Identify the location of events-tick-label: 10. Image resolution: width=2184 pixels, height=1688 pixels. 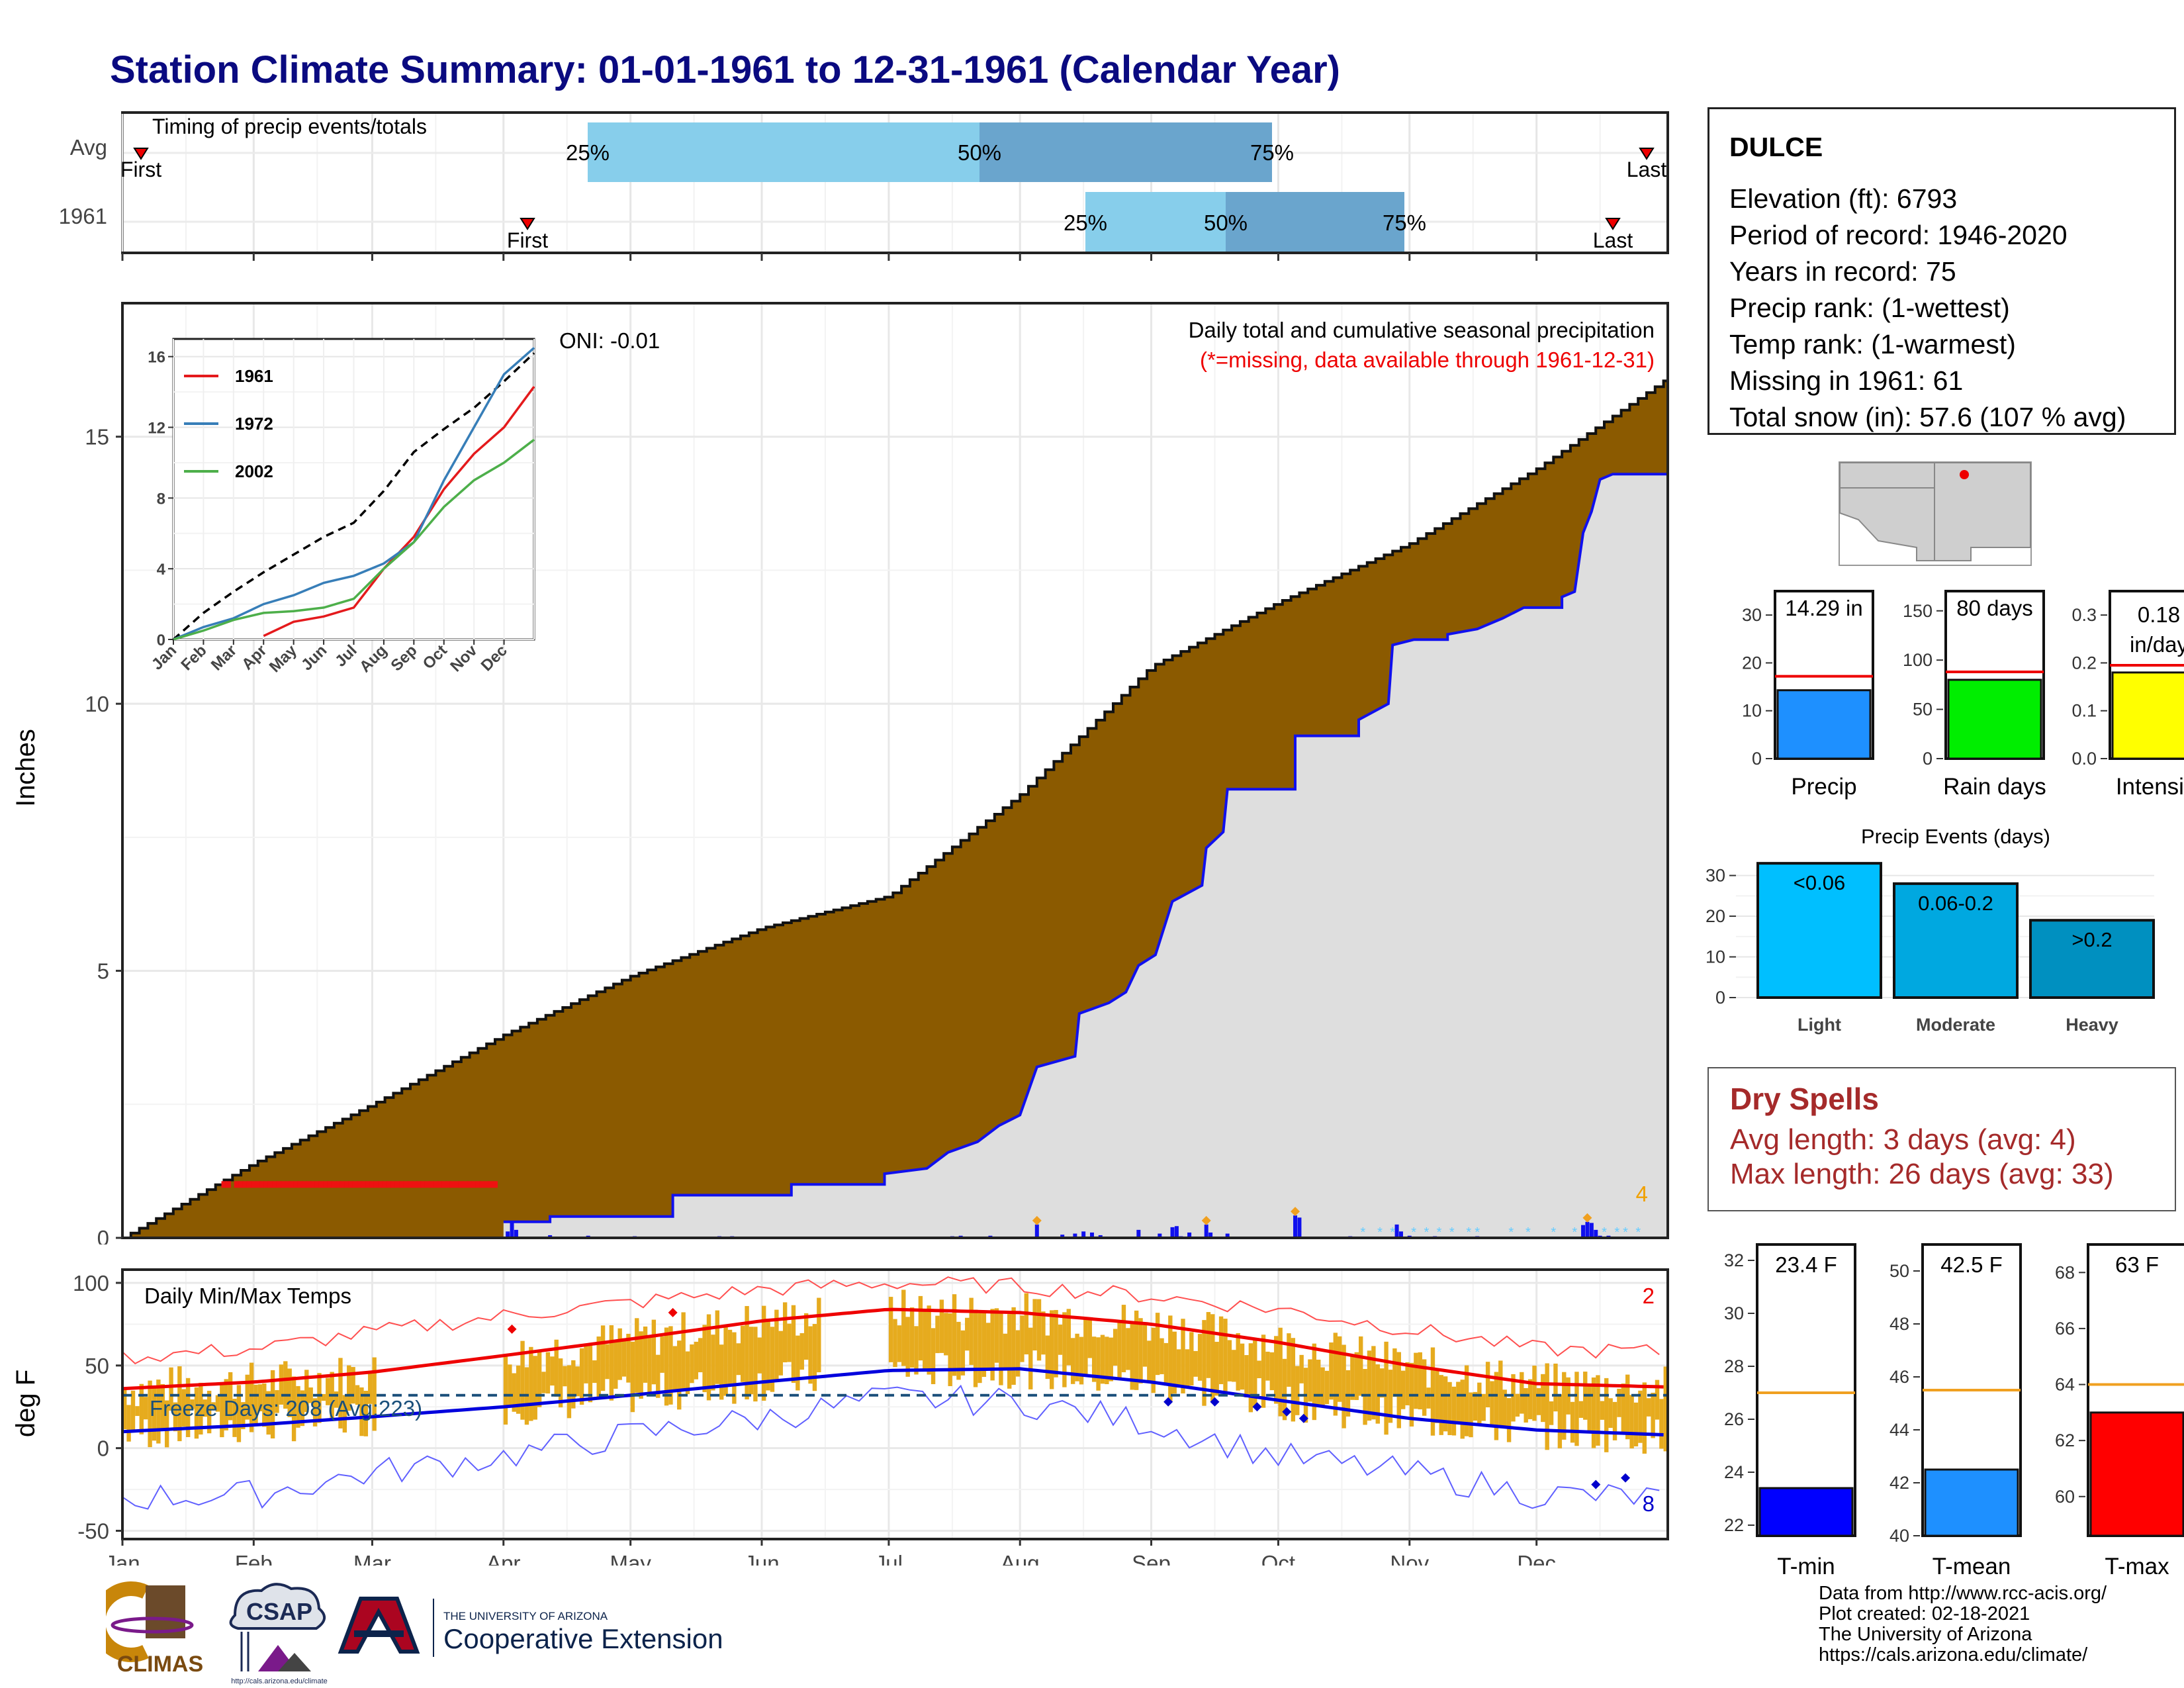
(1715, 957).